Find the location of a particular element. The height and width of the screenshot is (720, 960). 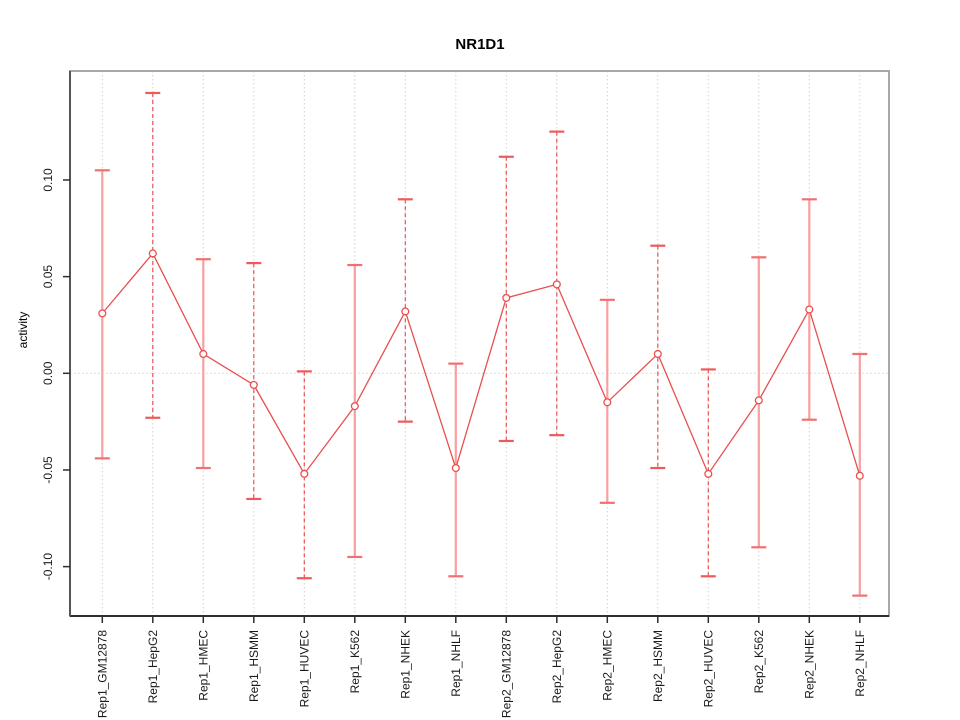

x-tick-label: Rep2_K562 is located at coordinates (759, 662).